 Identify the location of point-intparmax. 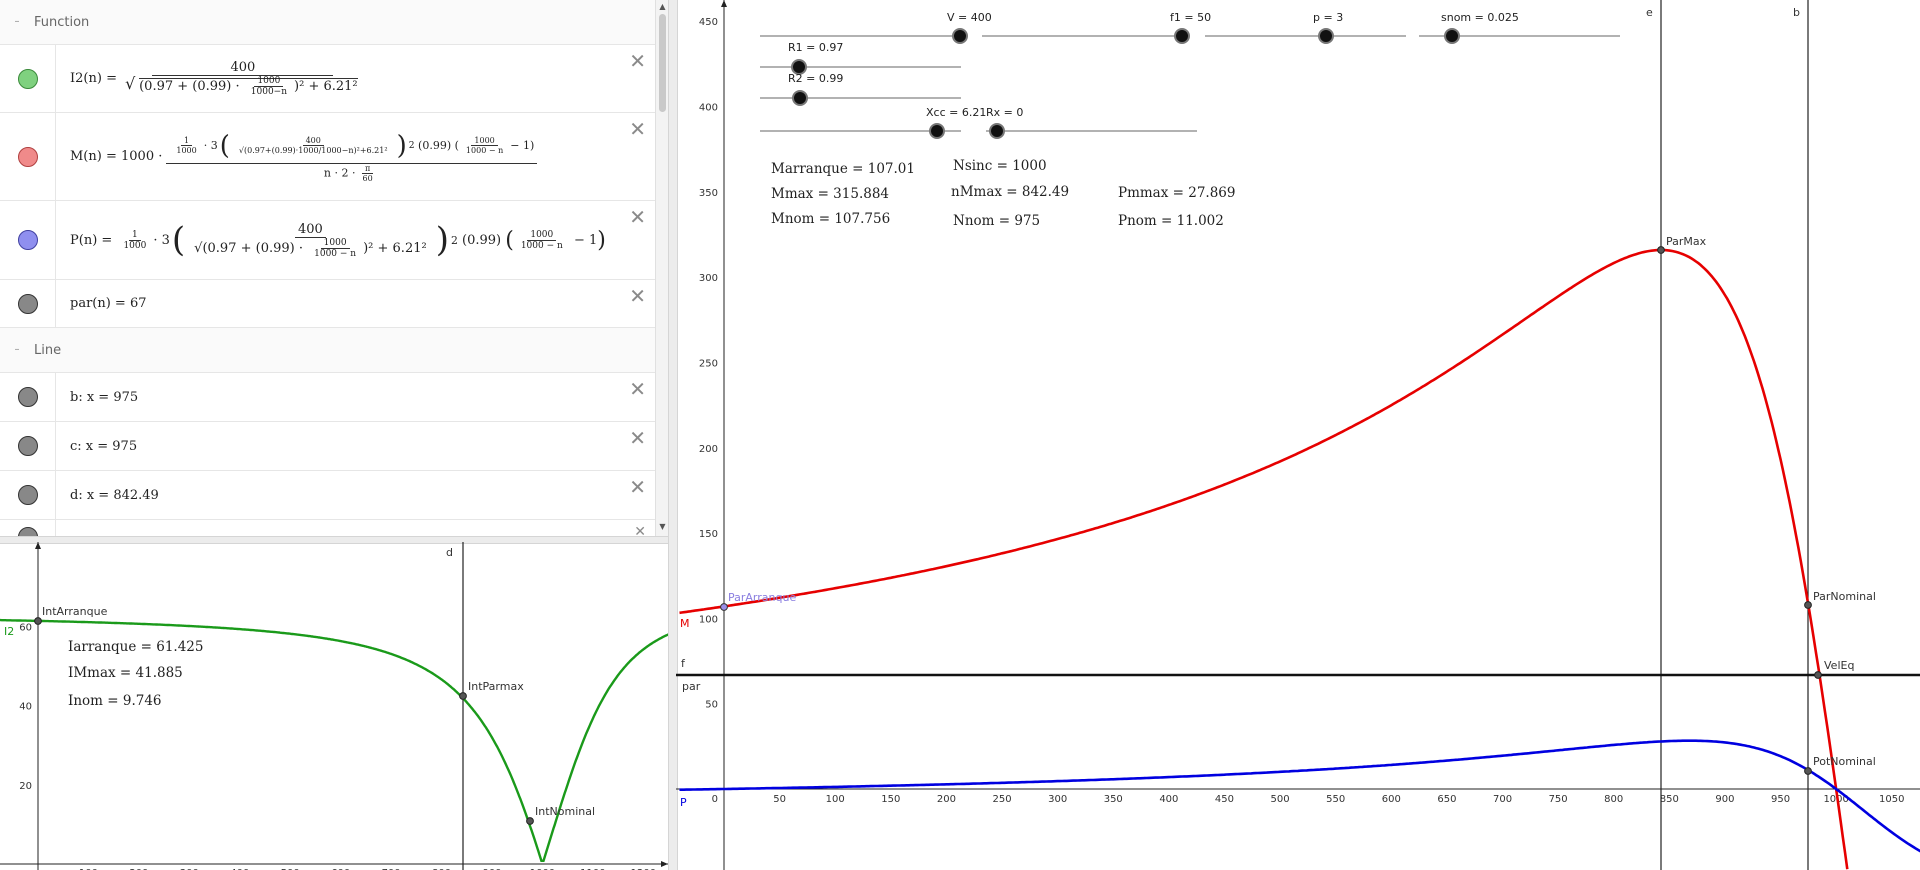
(463, 696).